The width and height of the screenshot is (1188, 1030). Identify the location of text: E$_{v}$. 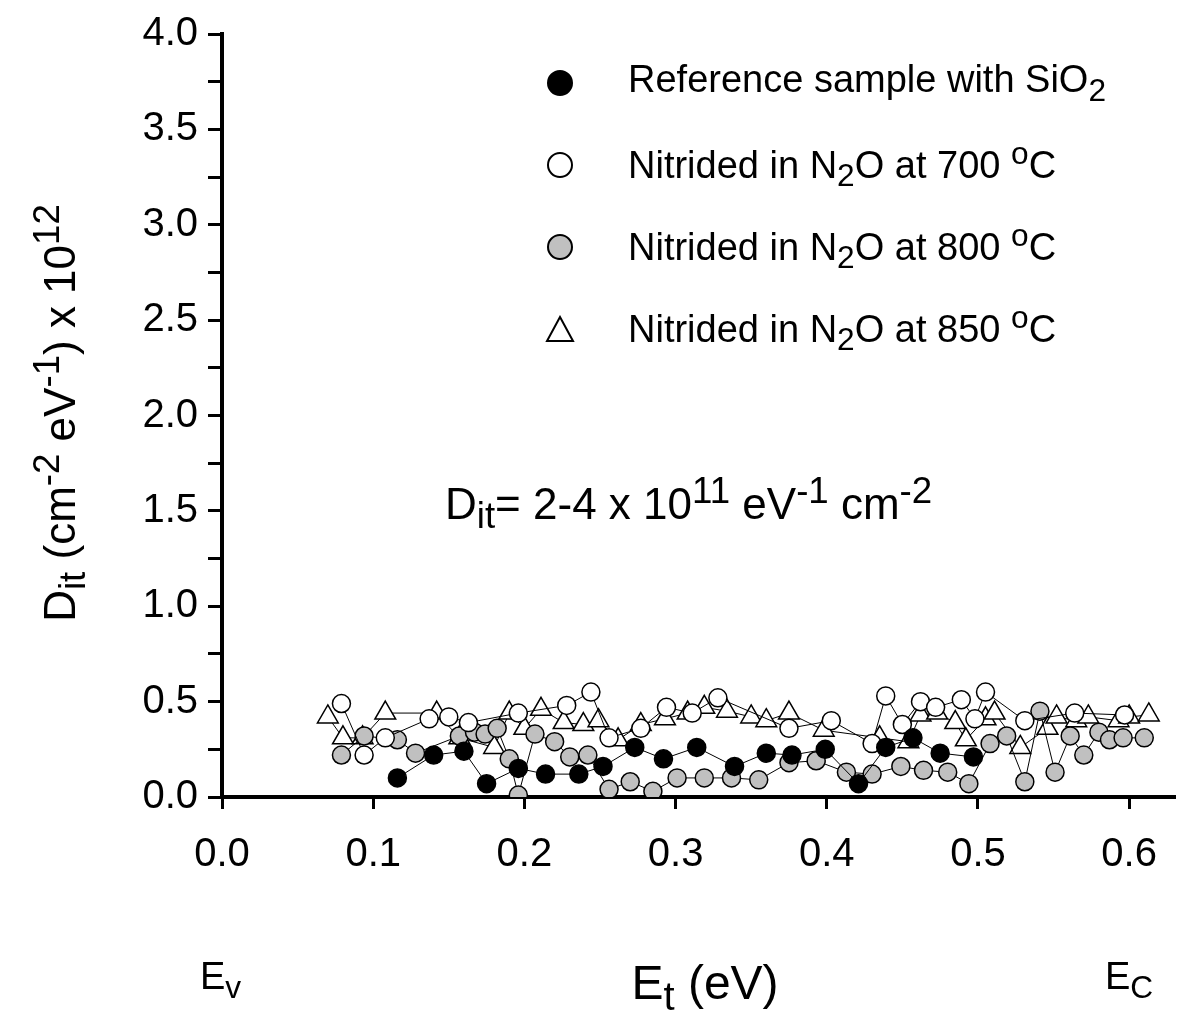
(221, 980).